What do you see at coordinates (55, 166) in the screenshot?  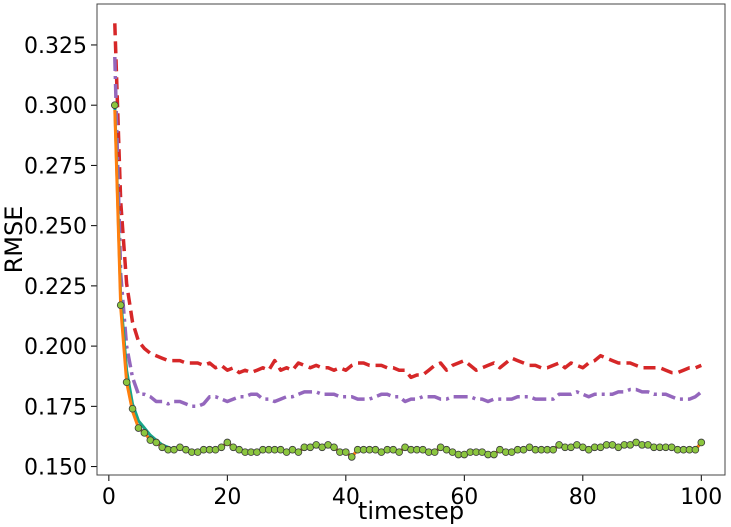 I see `y-tick-label: 0.275` at bounding box center [55, 166].